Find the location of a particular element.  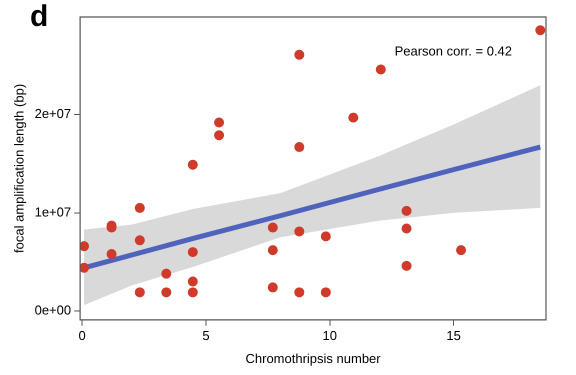

y-tick-label: 1e+07 is located at coordinates (53, 212).